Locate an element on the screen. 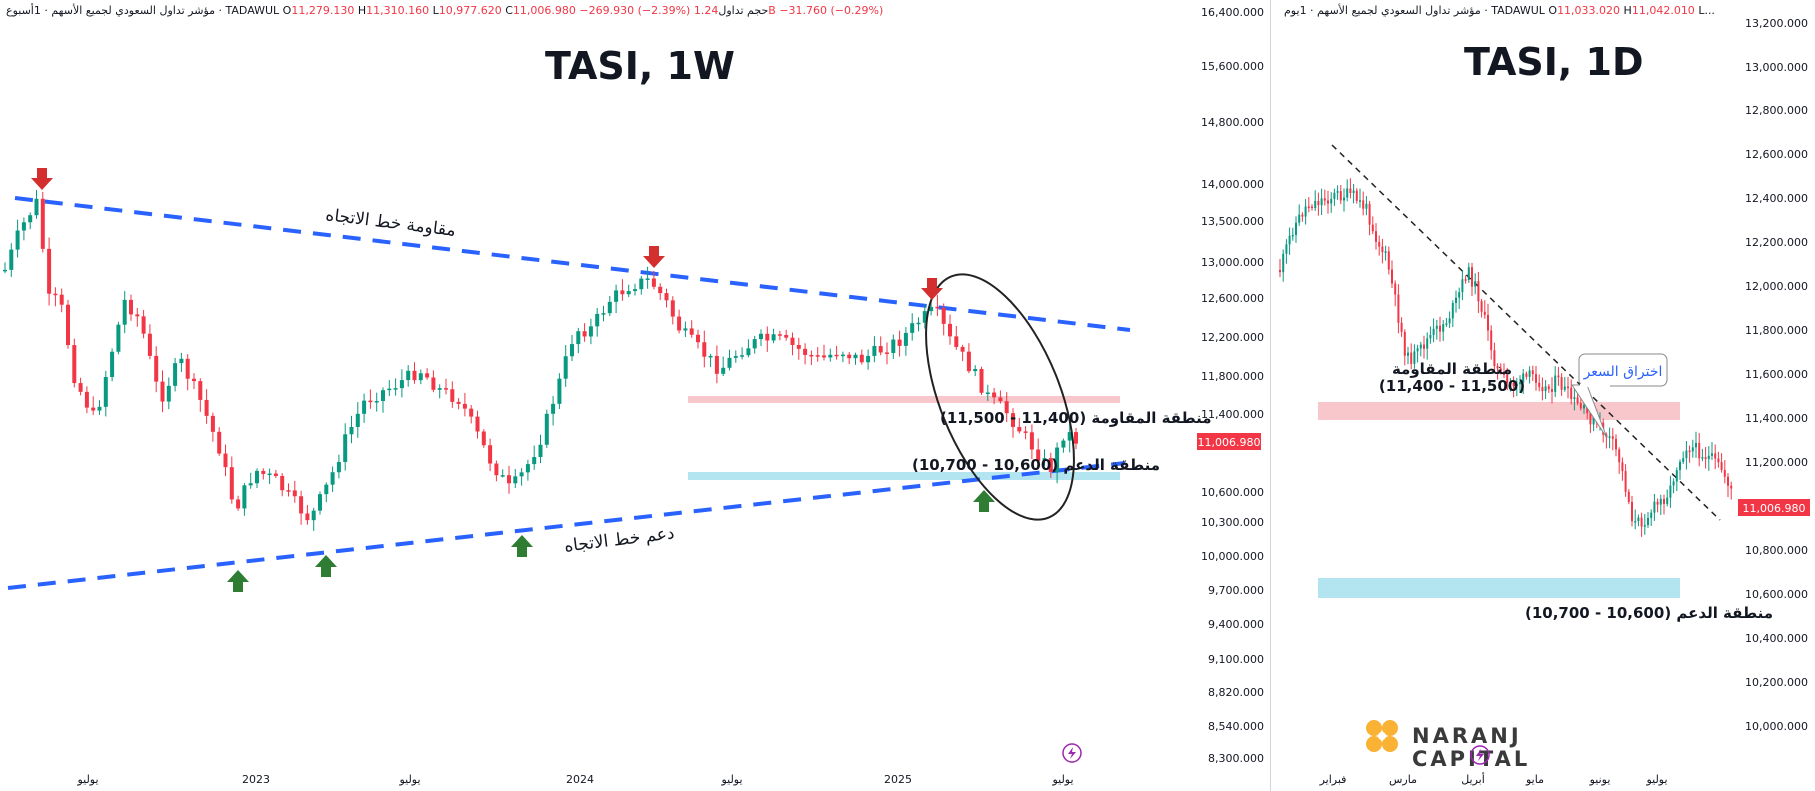 Image resolution: width=1815 pixels, height=791 pixels. price-tick-label: 16,400.000 is located at coordinates (1232, 12).